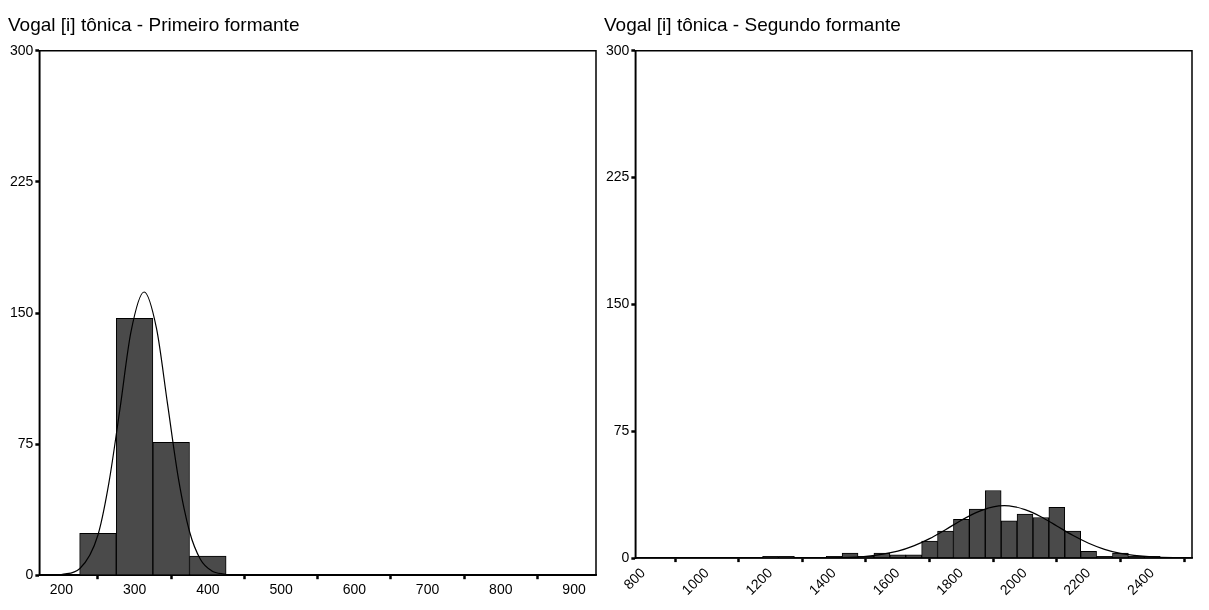 This screenshot has height=610, width=1209. What do you see at coordinates (134, 589) in the screenshot?
I see `x-tick-label: 300` at bounding box center [134, 589].